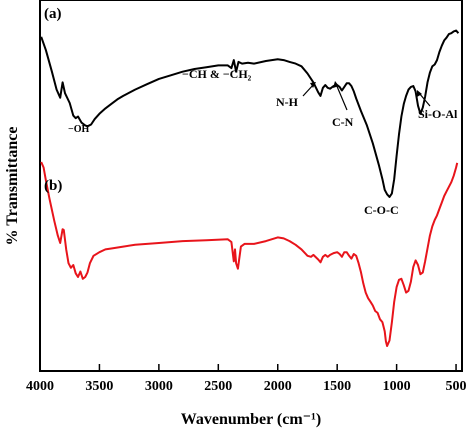 This screenshot has width=474, height=441. Describe the element at coordinates (251, 419) in the screenshot. I see `x-axis-title: Wavenumber (cm⁻¹)` at that location.